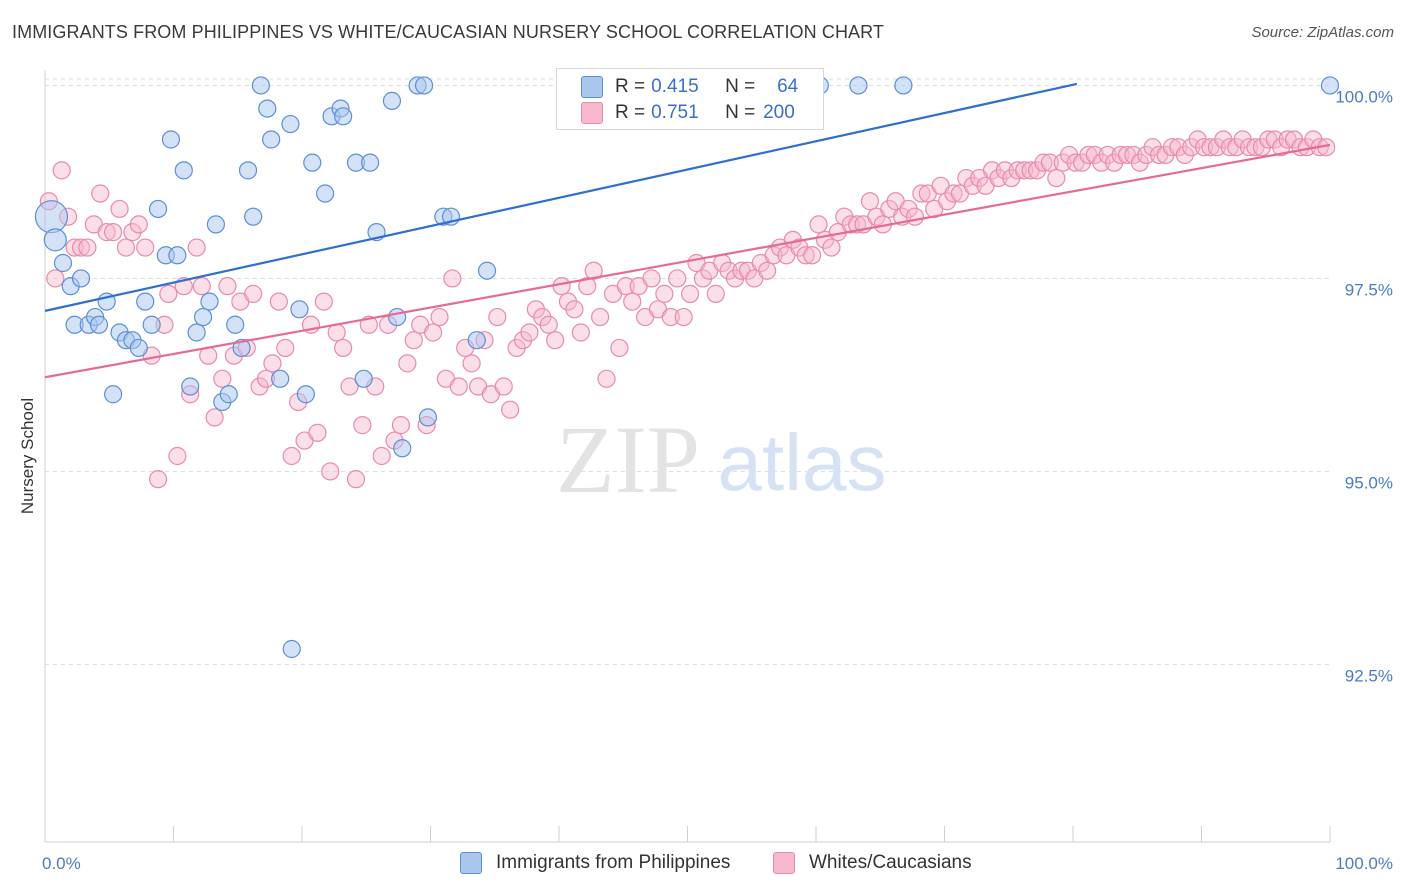 This screenshot has width=1406, height=892. Describe the element at coordinates (779, 112) in the screenshot. I see `n-value: 200` at that location.